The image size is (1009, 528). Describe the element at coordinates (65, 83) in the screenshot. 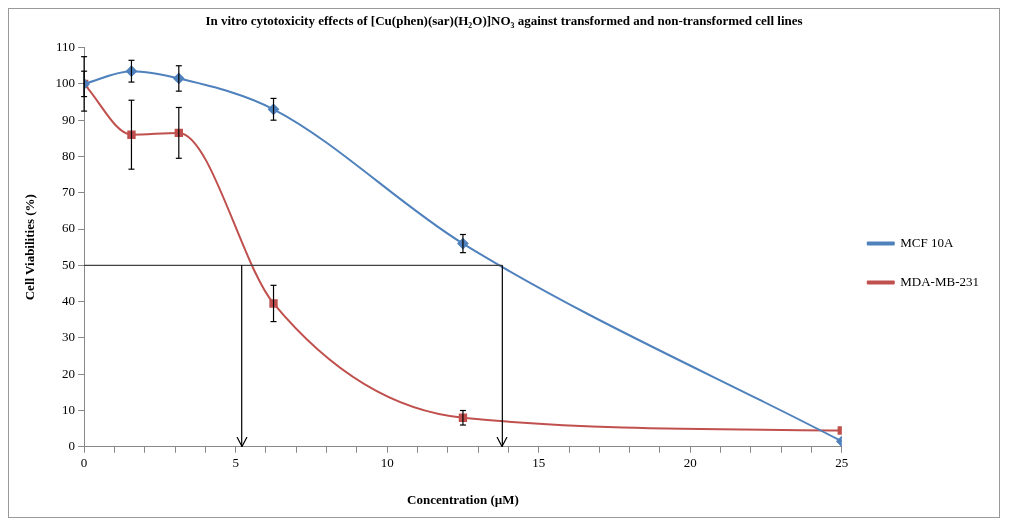

I see `y-tick-label: 100` at that location.